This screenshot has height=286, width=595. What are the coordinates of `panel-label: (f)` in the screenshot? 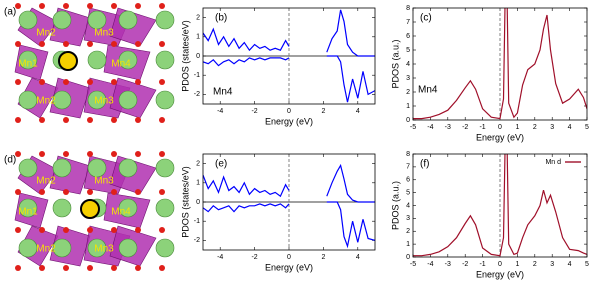 It's located at (424, 164).